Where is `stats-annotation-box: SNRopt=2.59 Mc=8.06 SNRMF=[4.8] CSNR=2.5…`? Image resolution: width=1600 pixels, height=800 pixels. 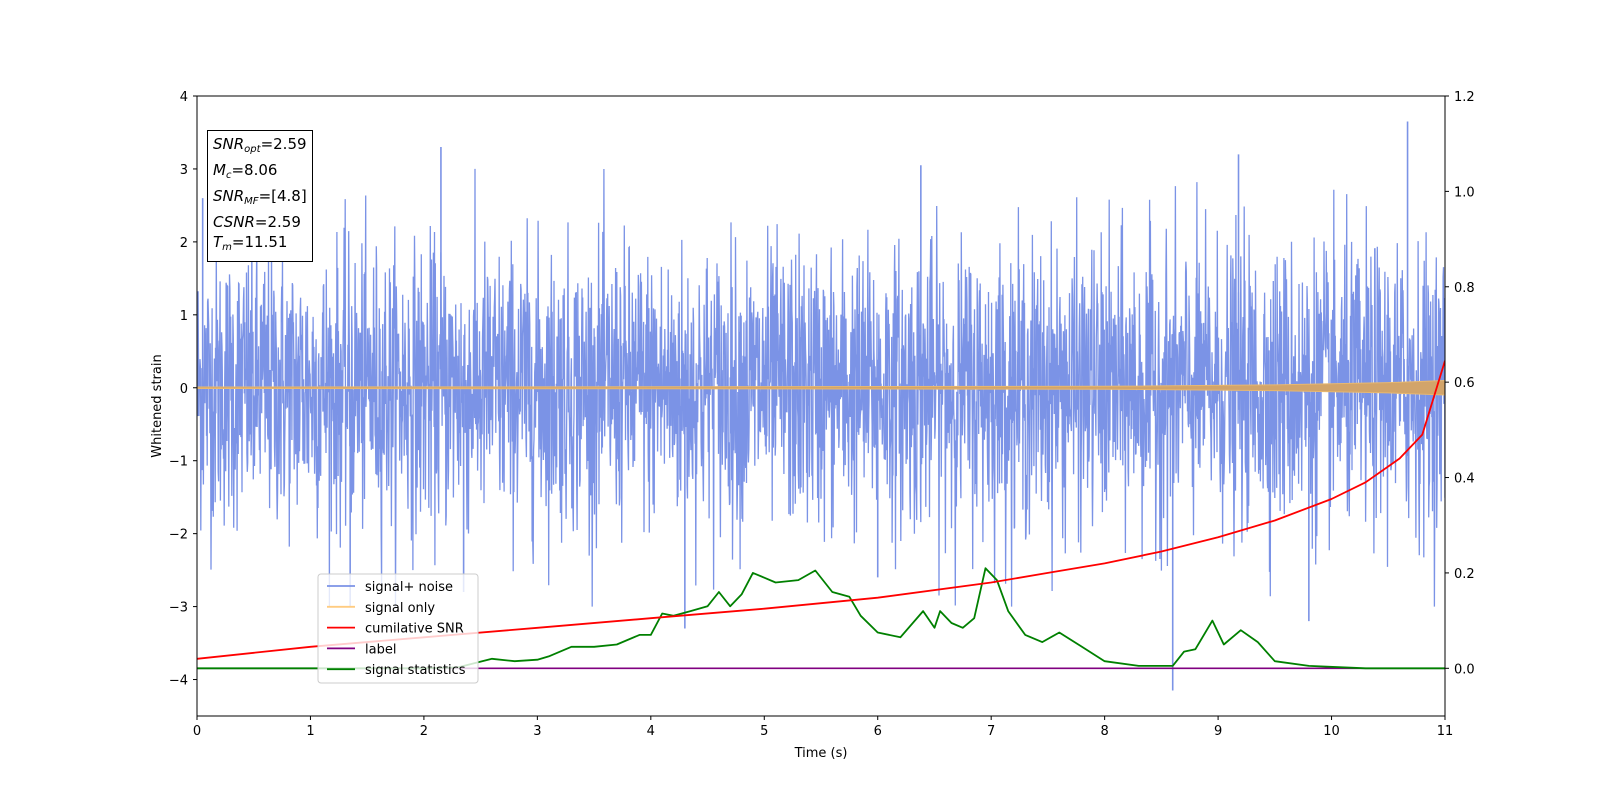
stats-annotation-box: SNRopt=2.59 Mc=8.06 SNRMF=[4.8] CSNR=2.5… is located at coordinates (260, 196).